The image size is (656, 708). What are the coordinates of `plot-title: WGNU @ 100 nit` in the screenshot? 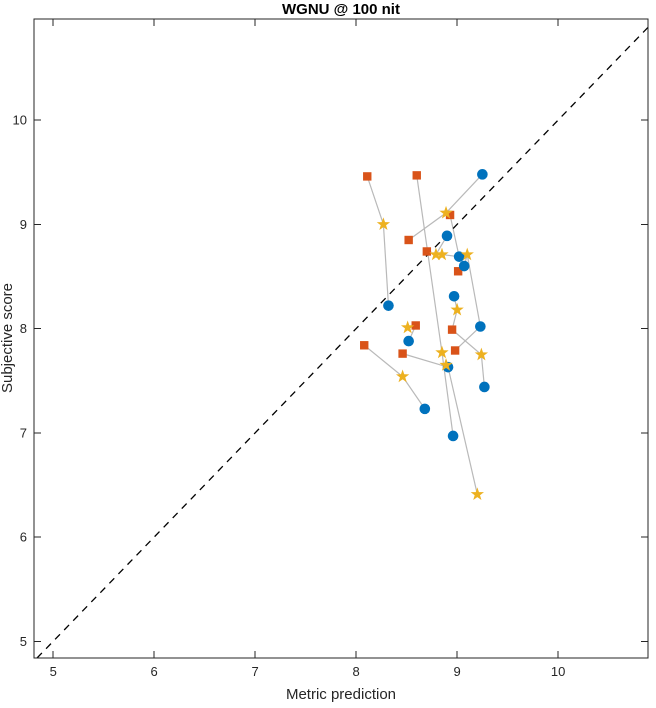 It's located at (341, 9).